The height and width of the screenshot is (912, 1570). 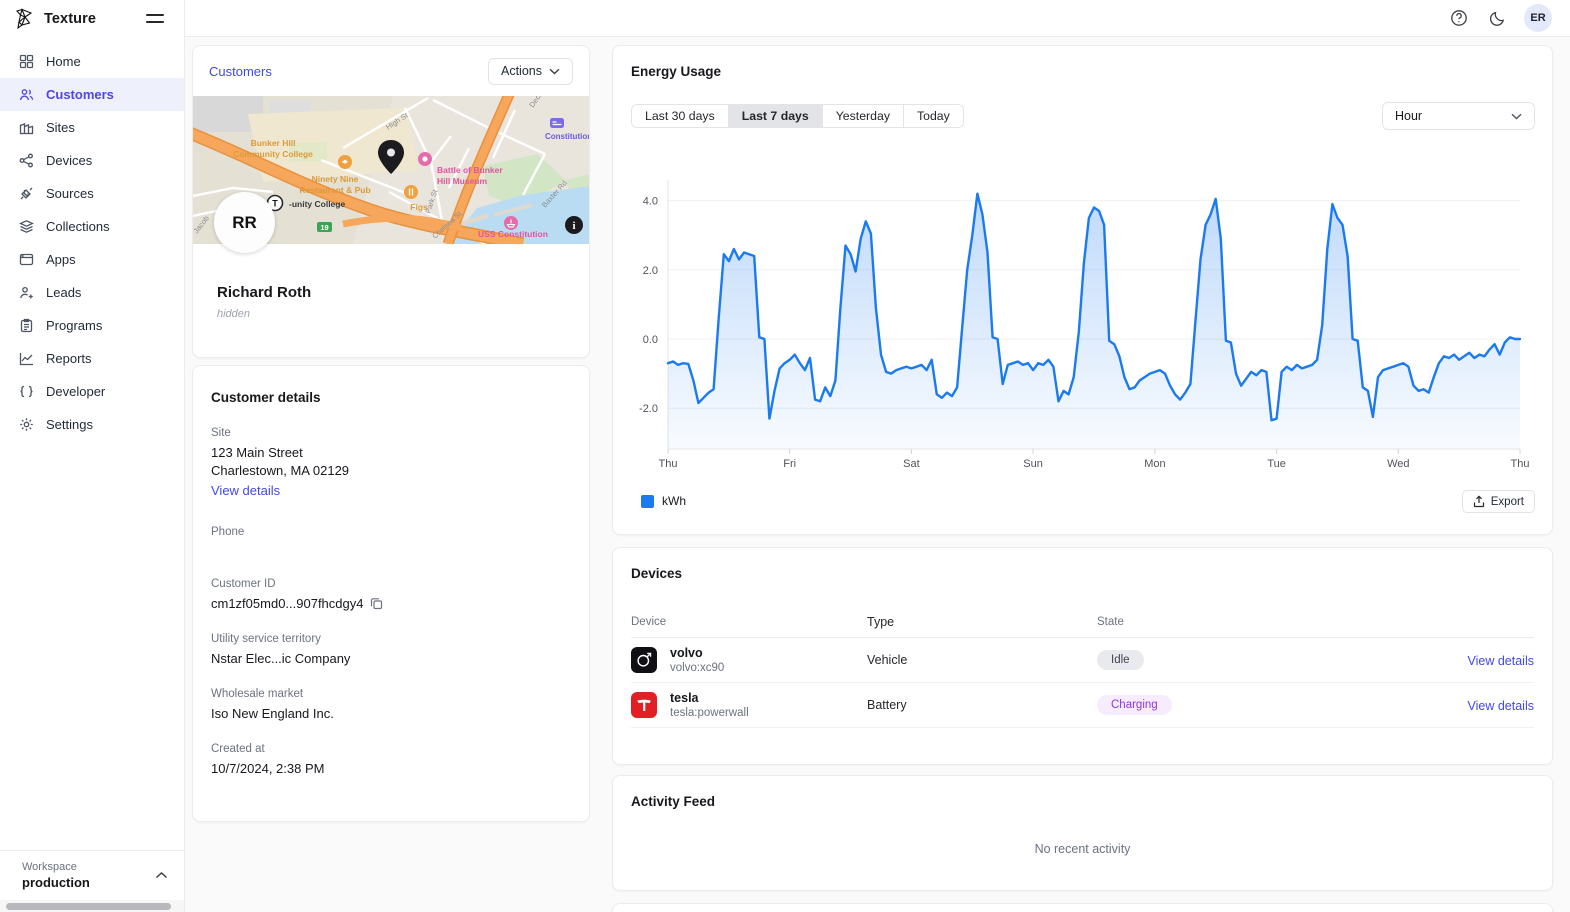 I want to click on activity-feed-card: Activity Feed No recent activity, so click(x=1082, y=833).